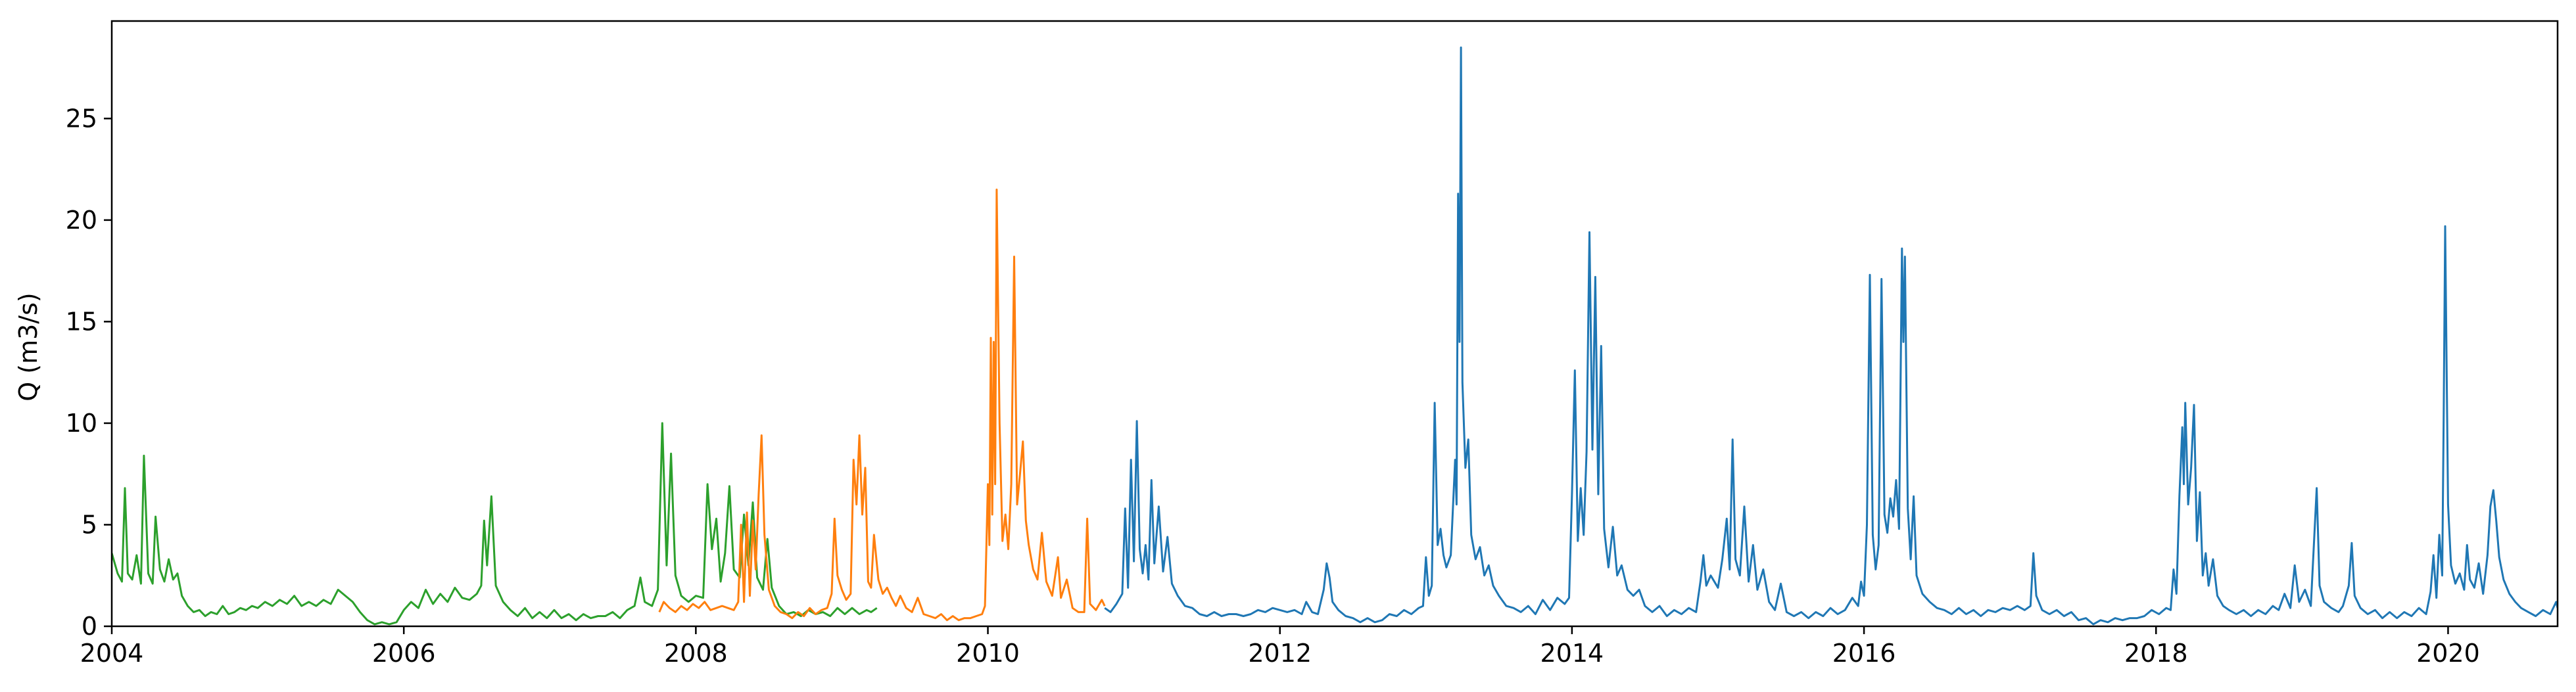 The height and width of the screenshot is (692, 2576). What do you see at coordinates (112, 653) in the screenshot?
I see `x-tick-label: 2004` at bounding box center [112, 653].